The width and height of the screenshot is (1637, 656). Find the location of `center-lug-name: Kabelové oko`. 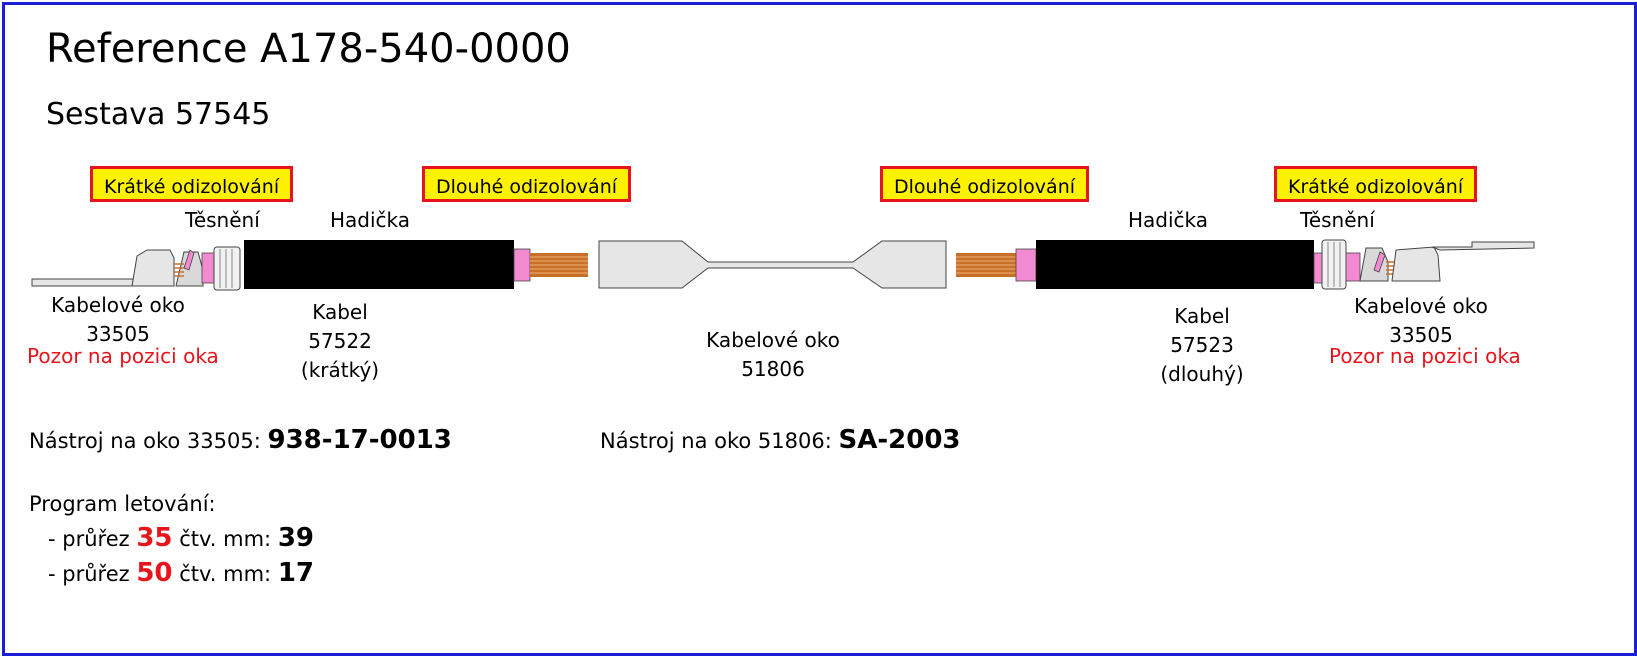

center-lug-name: Kabelové oko is located at coordinates (773, 340).